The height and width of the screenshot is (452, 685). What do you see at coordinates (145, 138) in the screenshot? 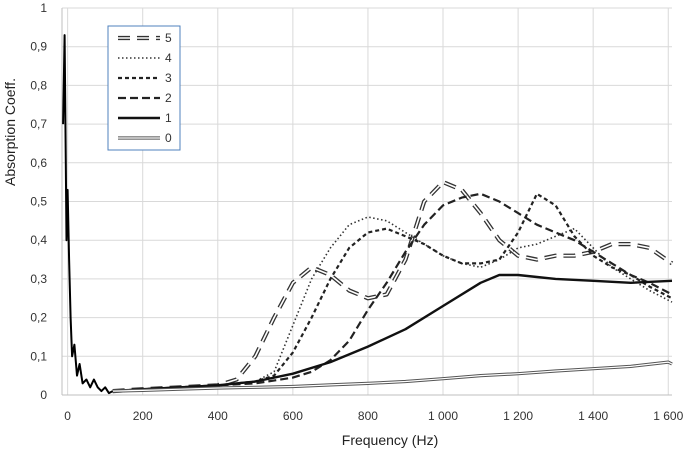
I see `legend-entry-0: 0` at bounding box center [145, 138].